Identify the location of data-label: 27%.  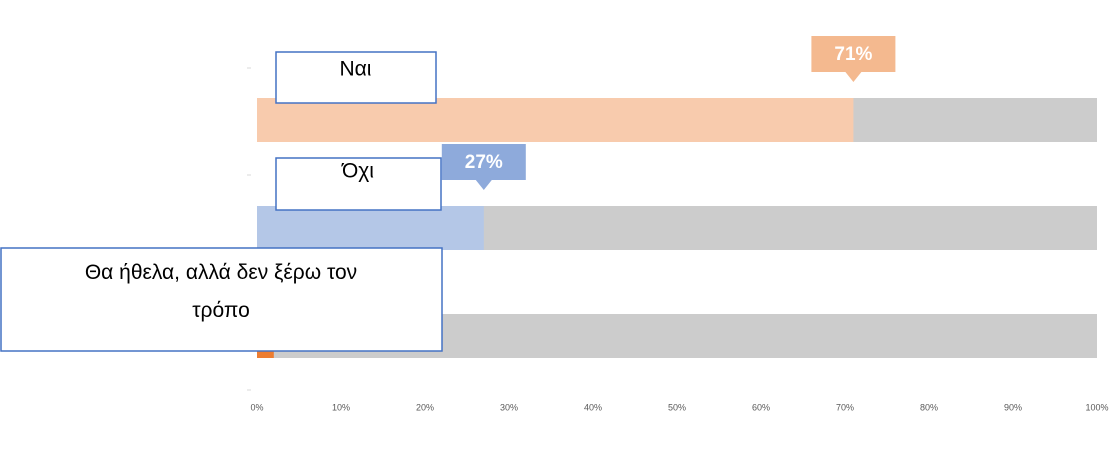
(484, 162).